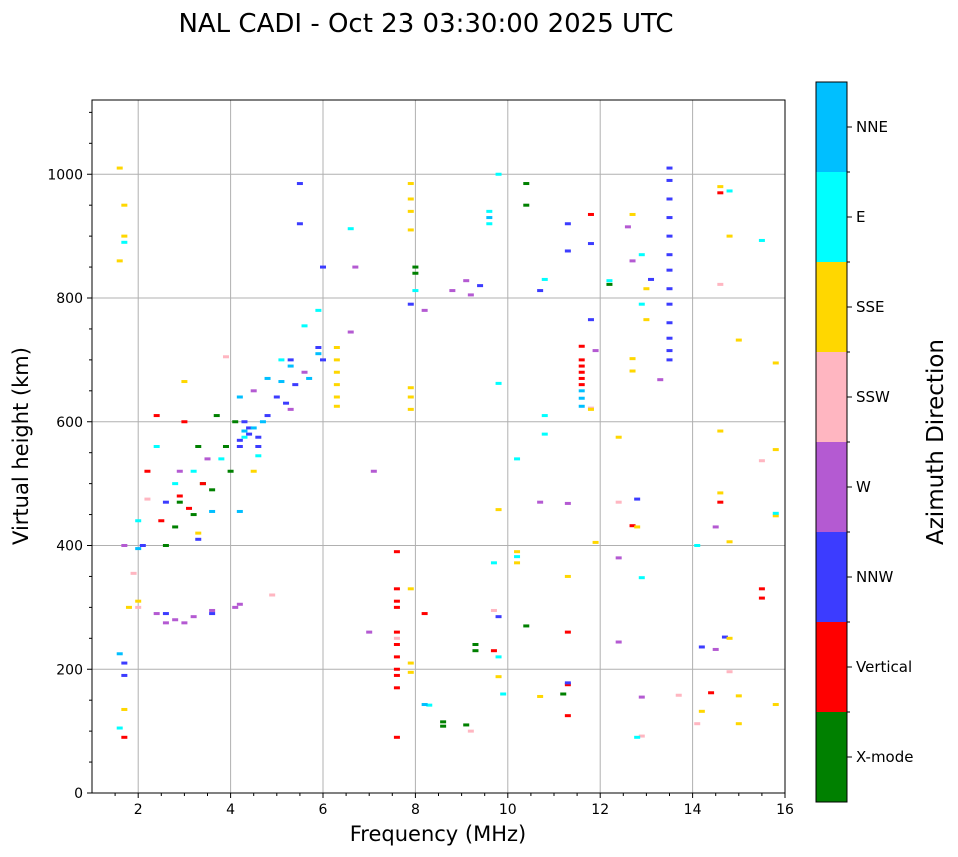 Image resolution: width=958 pixels, height=857 pixels. What do you see at coordinates (872, 127) in the screenshot?
I see `colorbar-label: NNE` at bounding box center [872, 127].